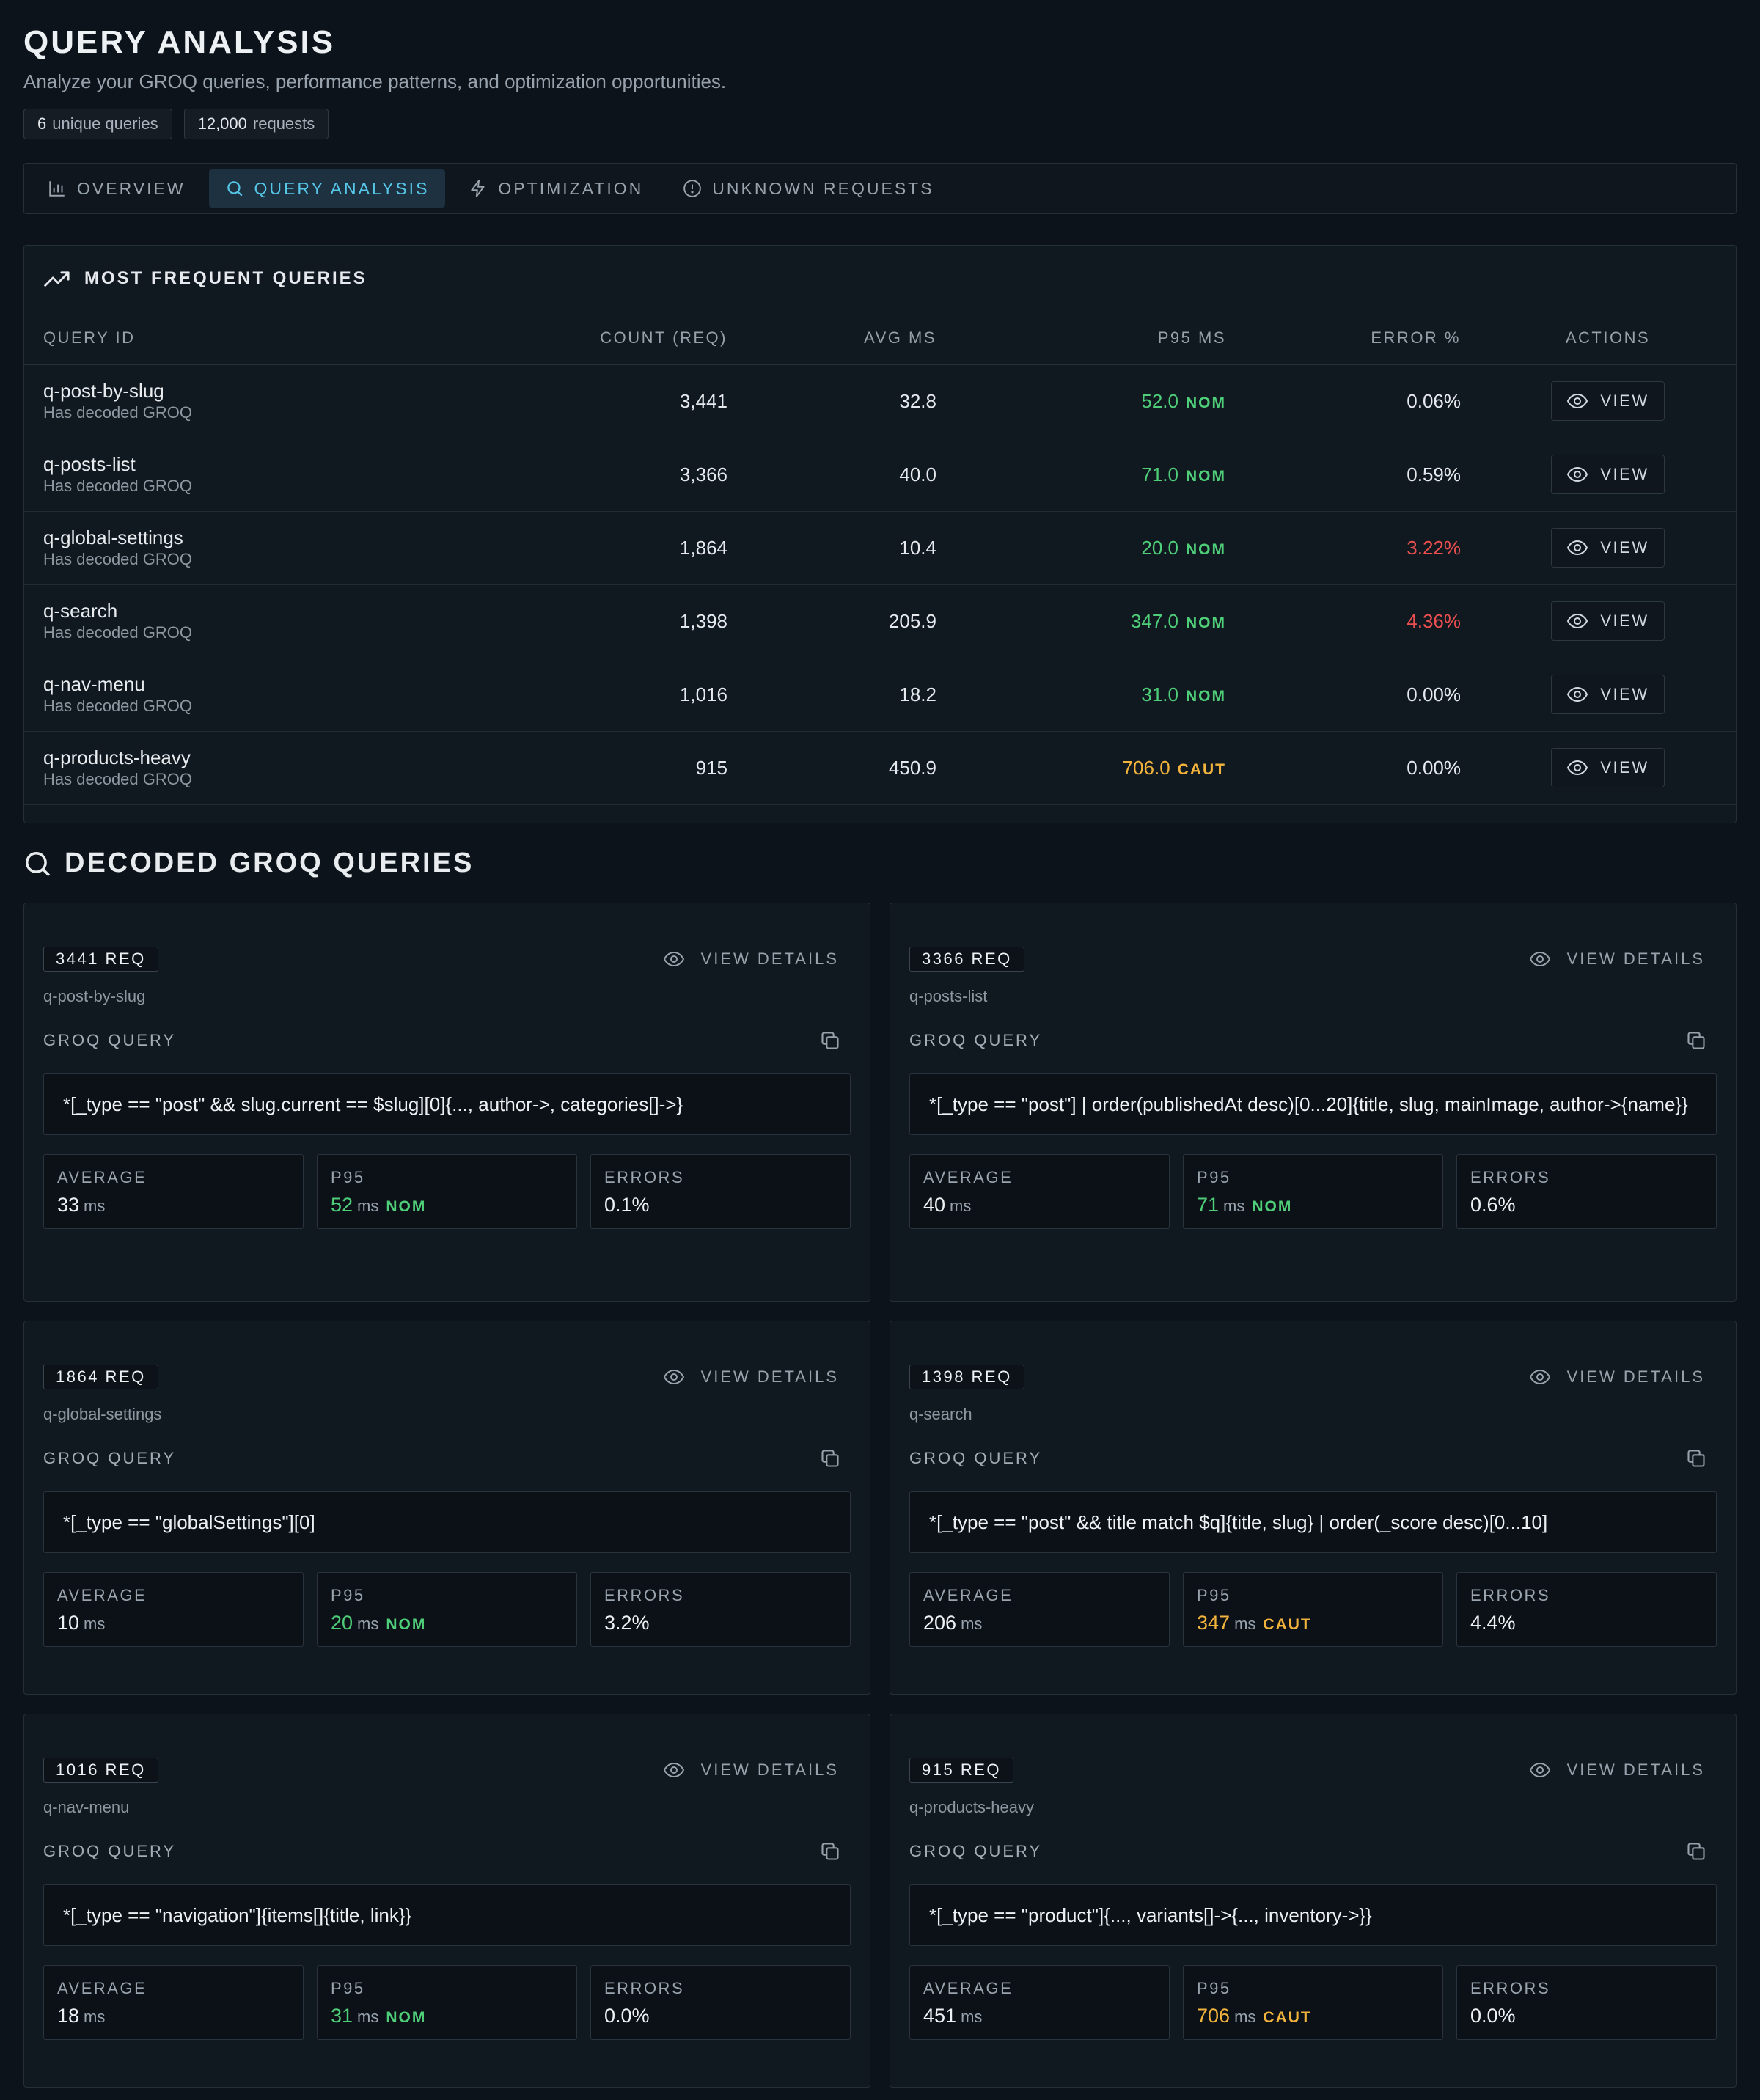 The image size is (1760, 2100). Describe the element at coordinates (1039, 2002) in the screenshot. I see `average-stat: AVERAGE 451 ms` at that location.